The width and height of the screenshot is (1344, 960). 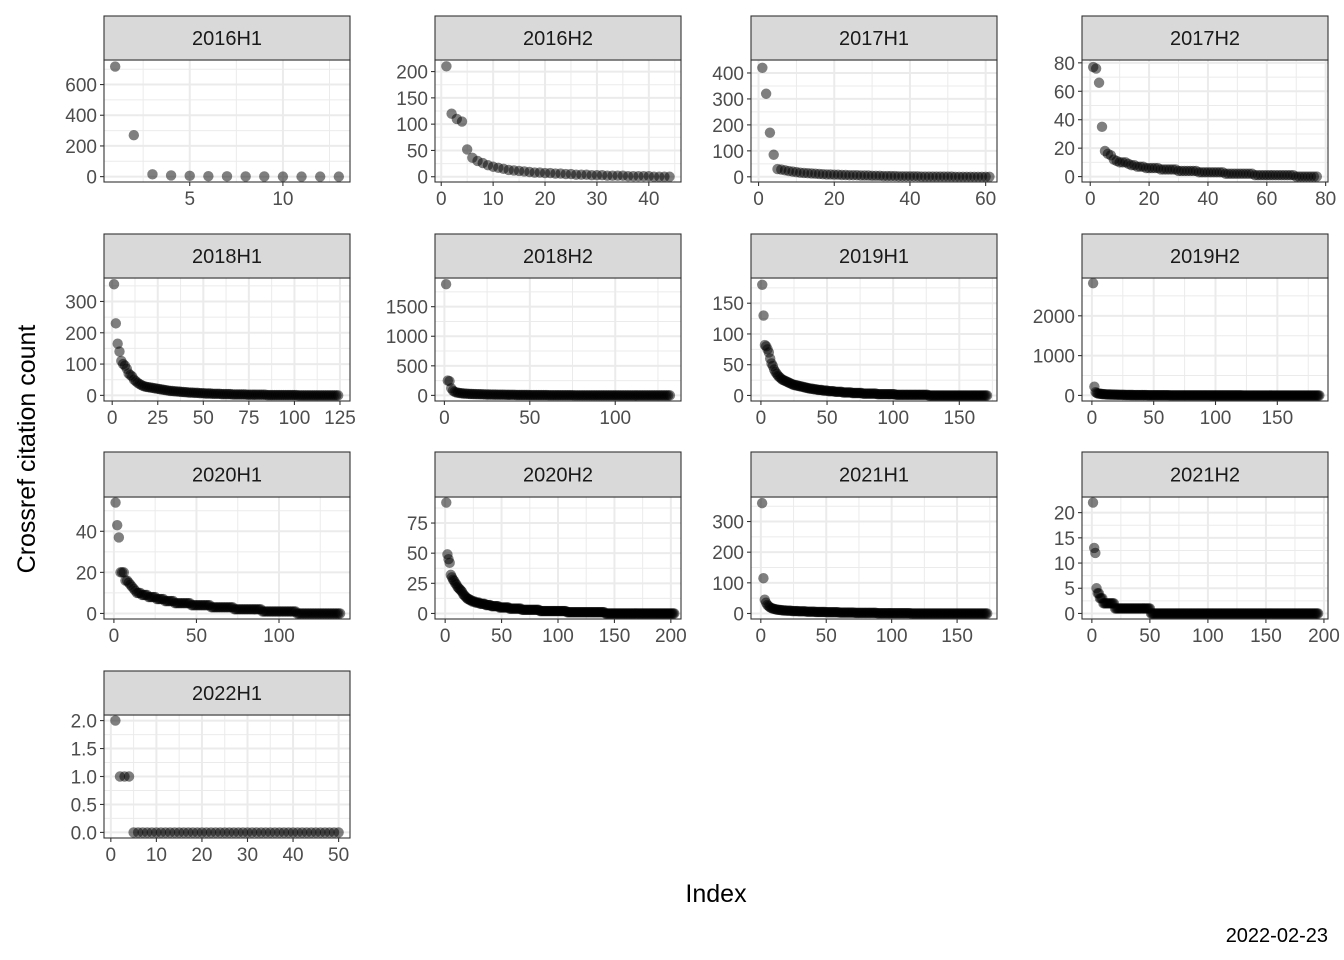 I want to click on x-tick-label: 30, so click(x=247, y=855).